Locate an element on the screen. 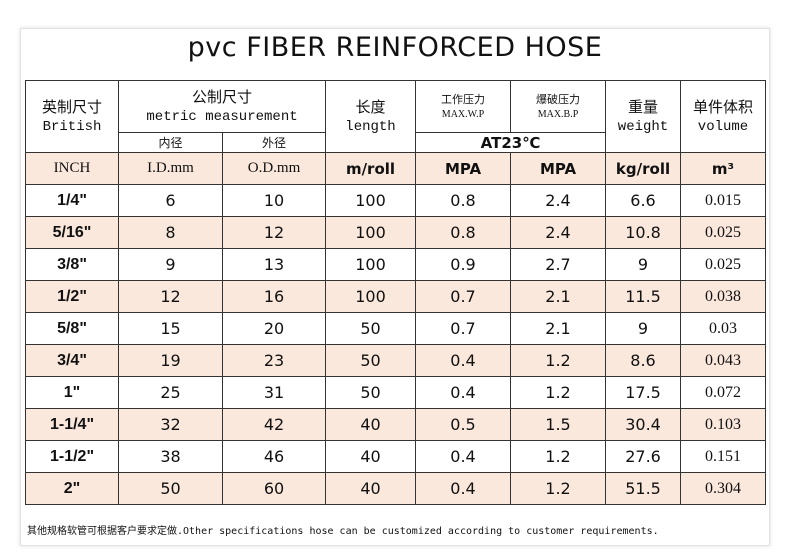 The image size is (790, 557). data-row: 1-1/2" 38 46 40 0.4 1.2 27.6 0.151 is located at coordinates (396, 456).